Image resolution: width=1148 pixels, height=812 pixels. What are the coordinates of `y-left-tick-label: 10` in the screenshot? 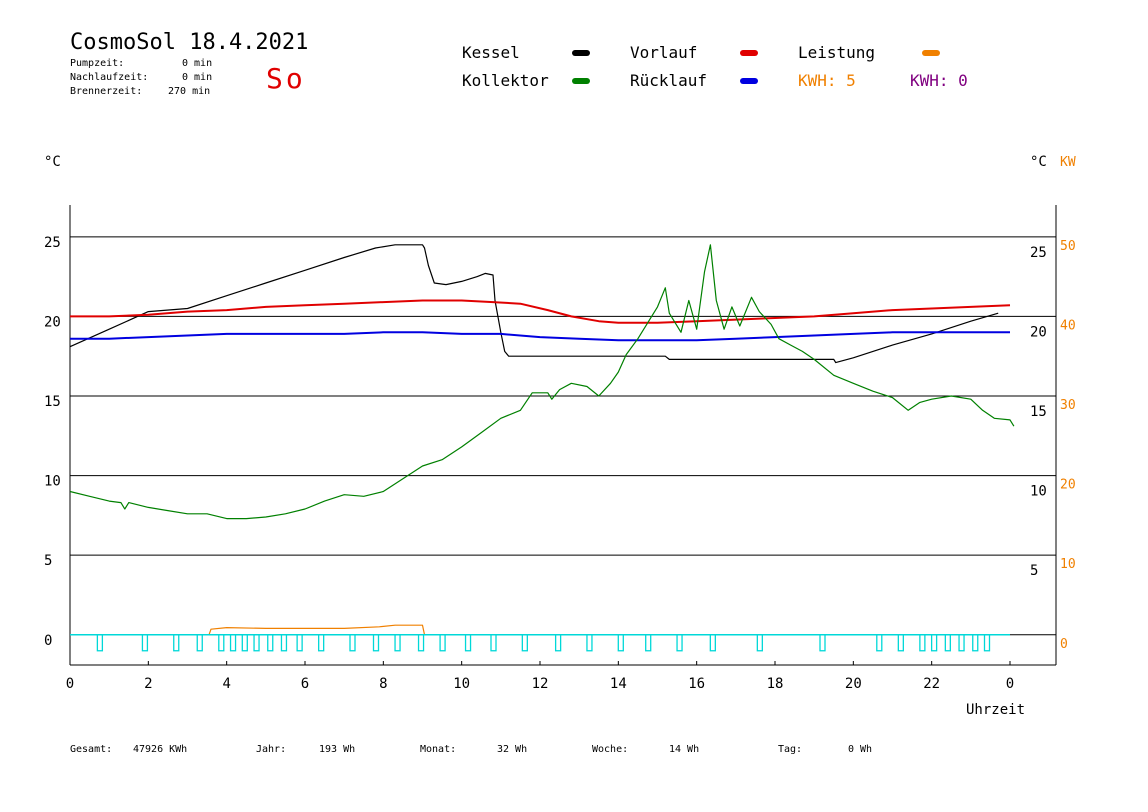 It's located at (52, 482).